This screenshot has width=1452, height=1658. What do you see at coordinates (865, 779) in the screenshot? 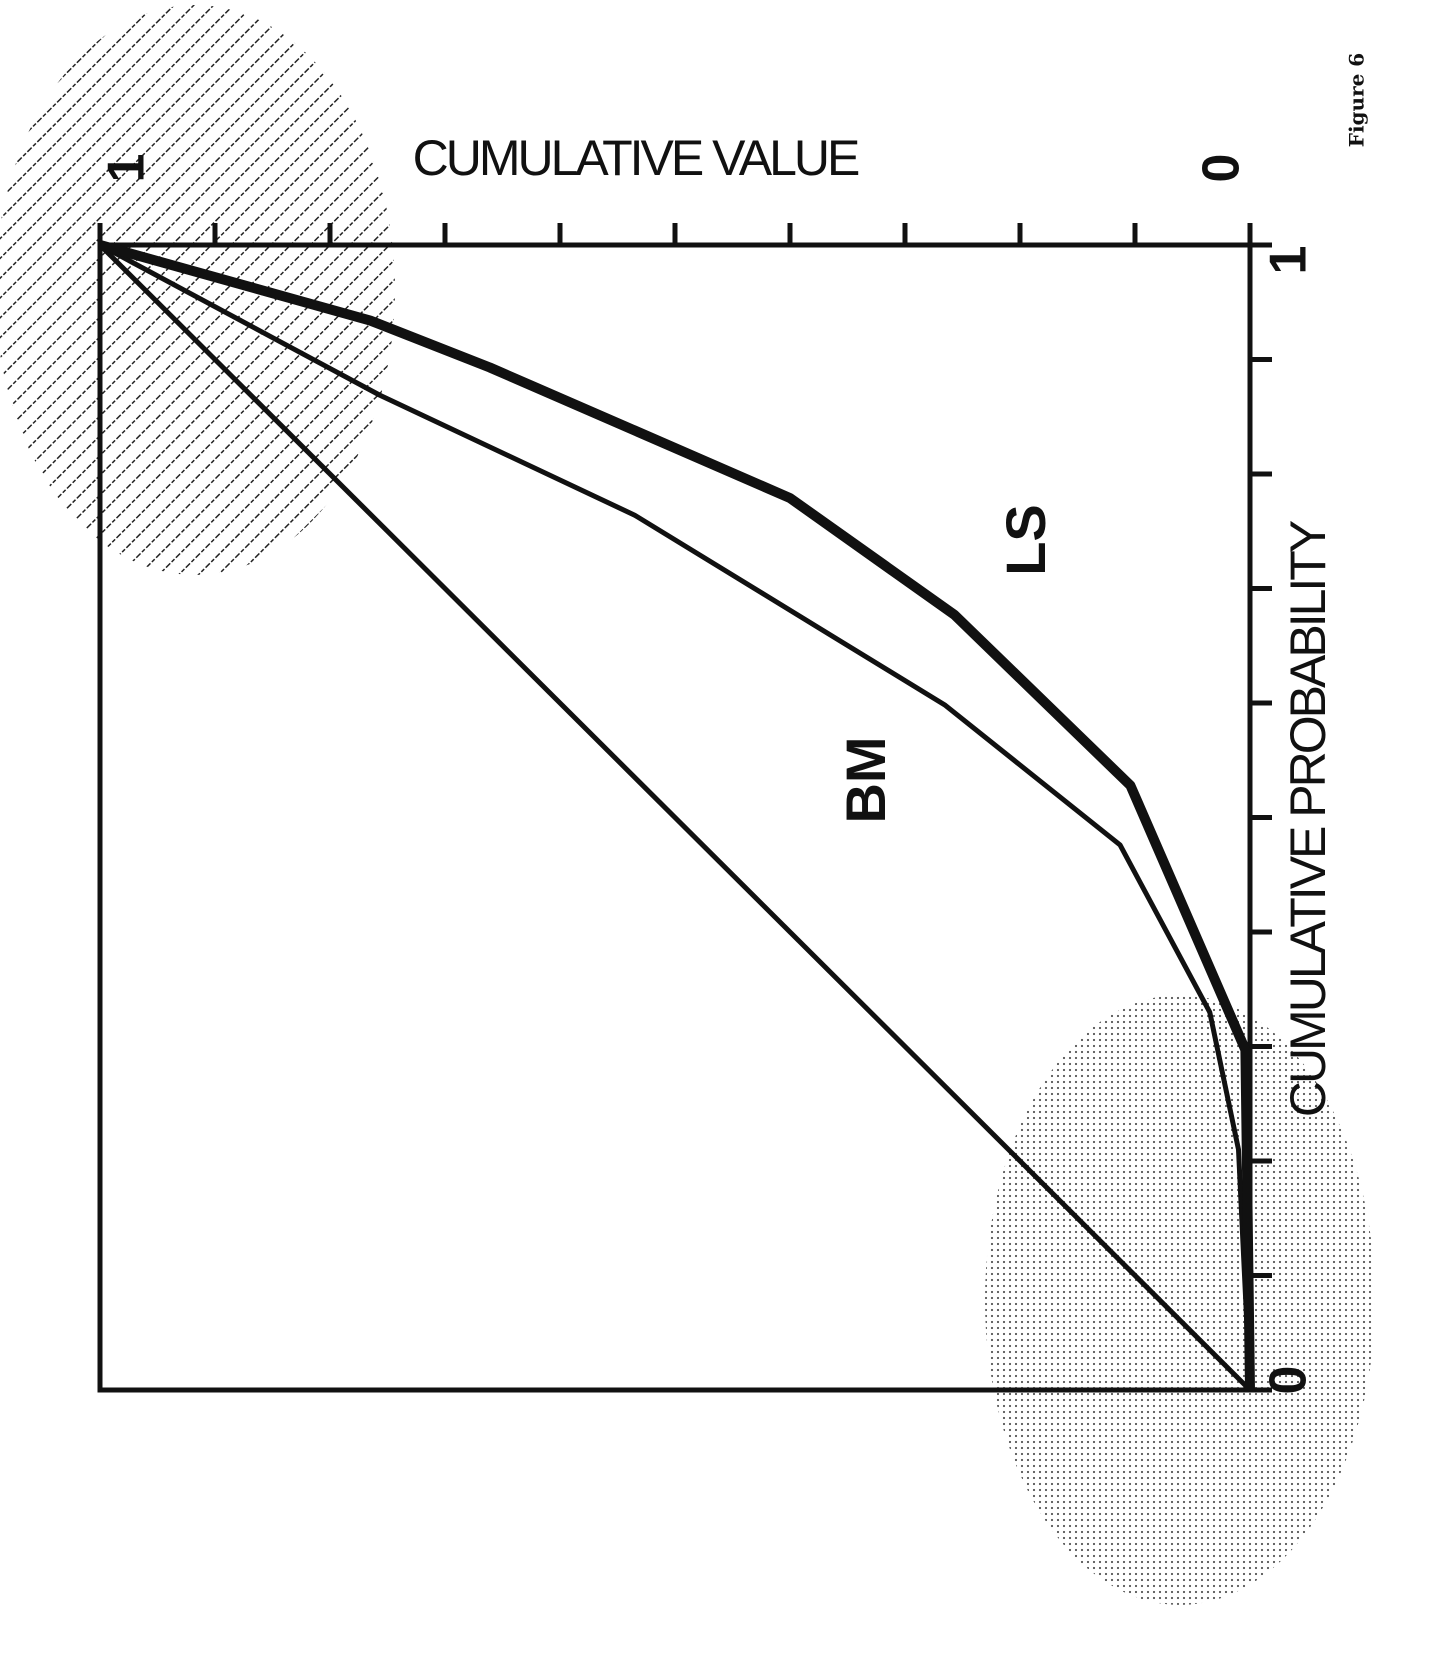
I see `series-label: BM` at bounding box center [865, 779].